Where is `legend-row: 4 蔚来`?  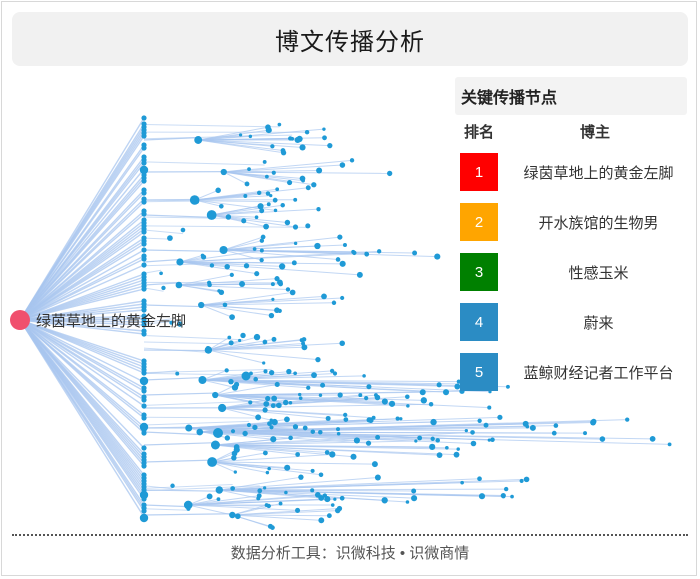
legend-row: 4 蔚来 is located at coordinates (571, 322).